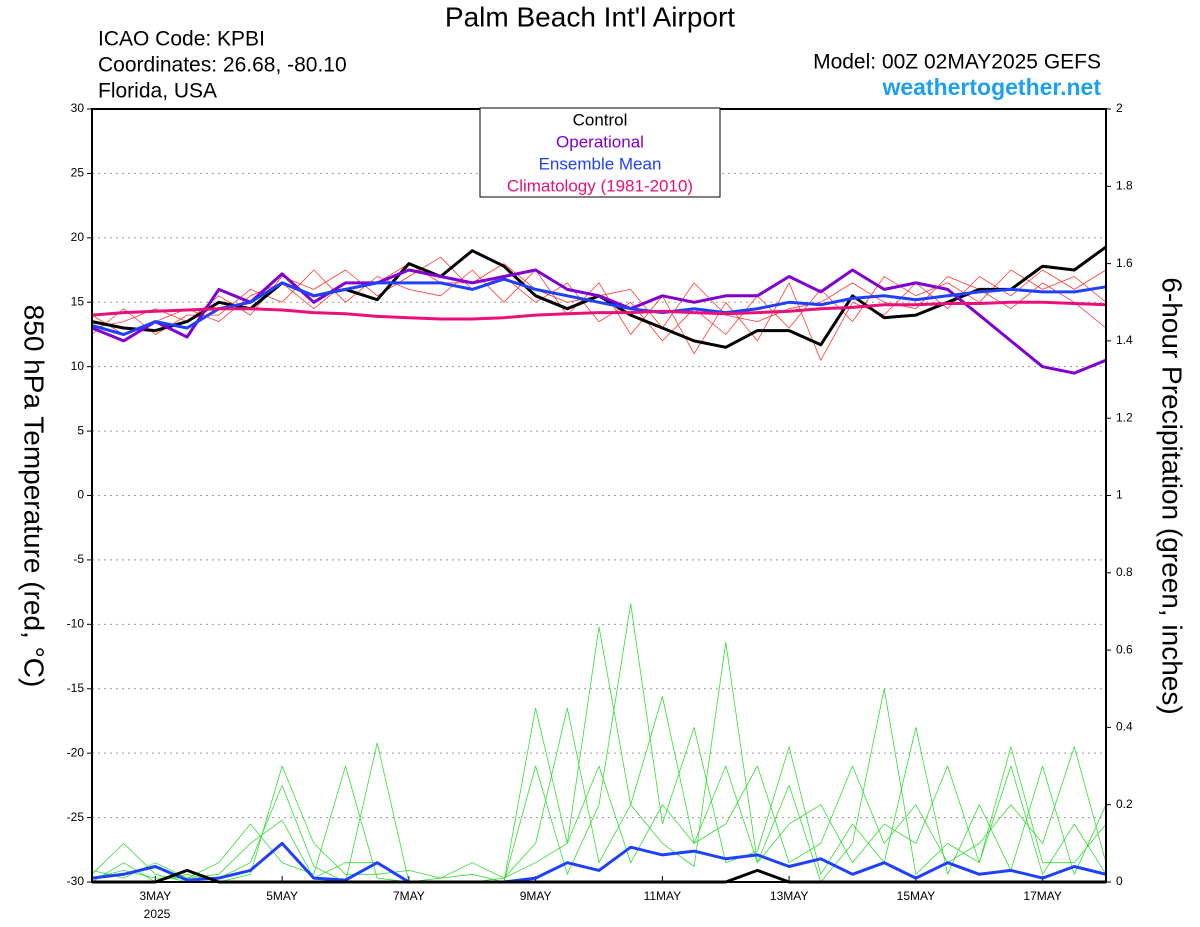 This screenshot has height=927, width=1200. What do you see at coordinates (789, 896) in the screenshot?
I see `x-tick-label: 13MAY` at bounding box center [789, 896].